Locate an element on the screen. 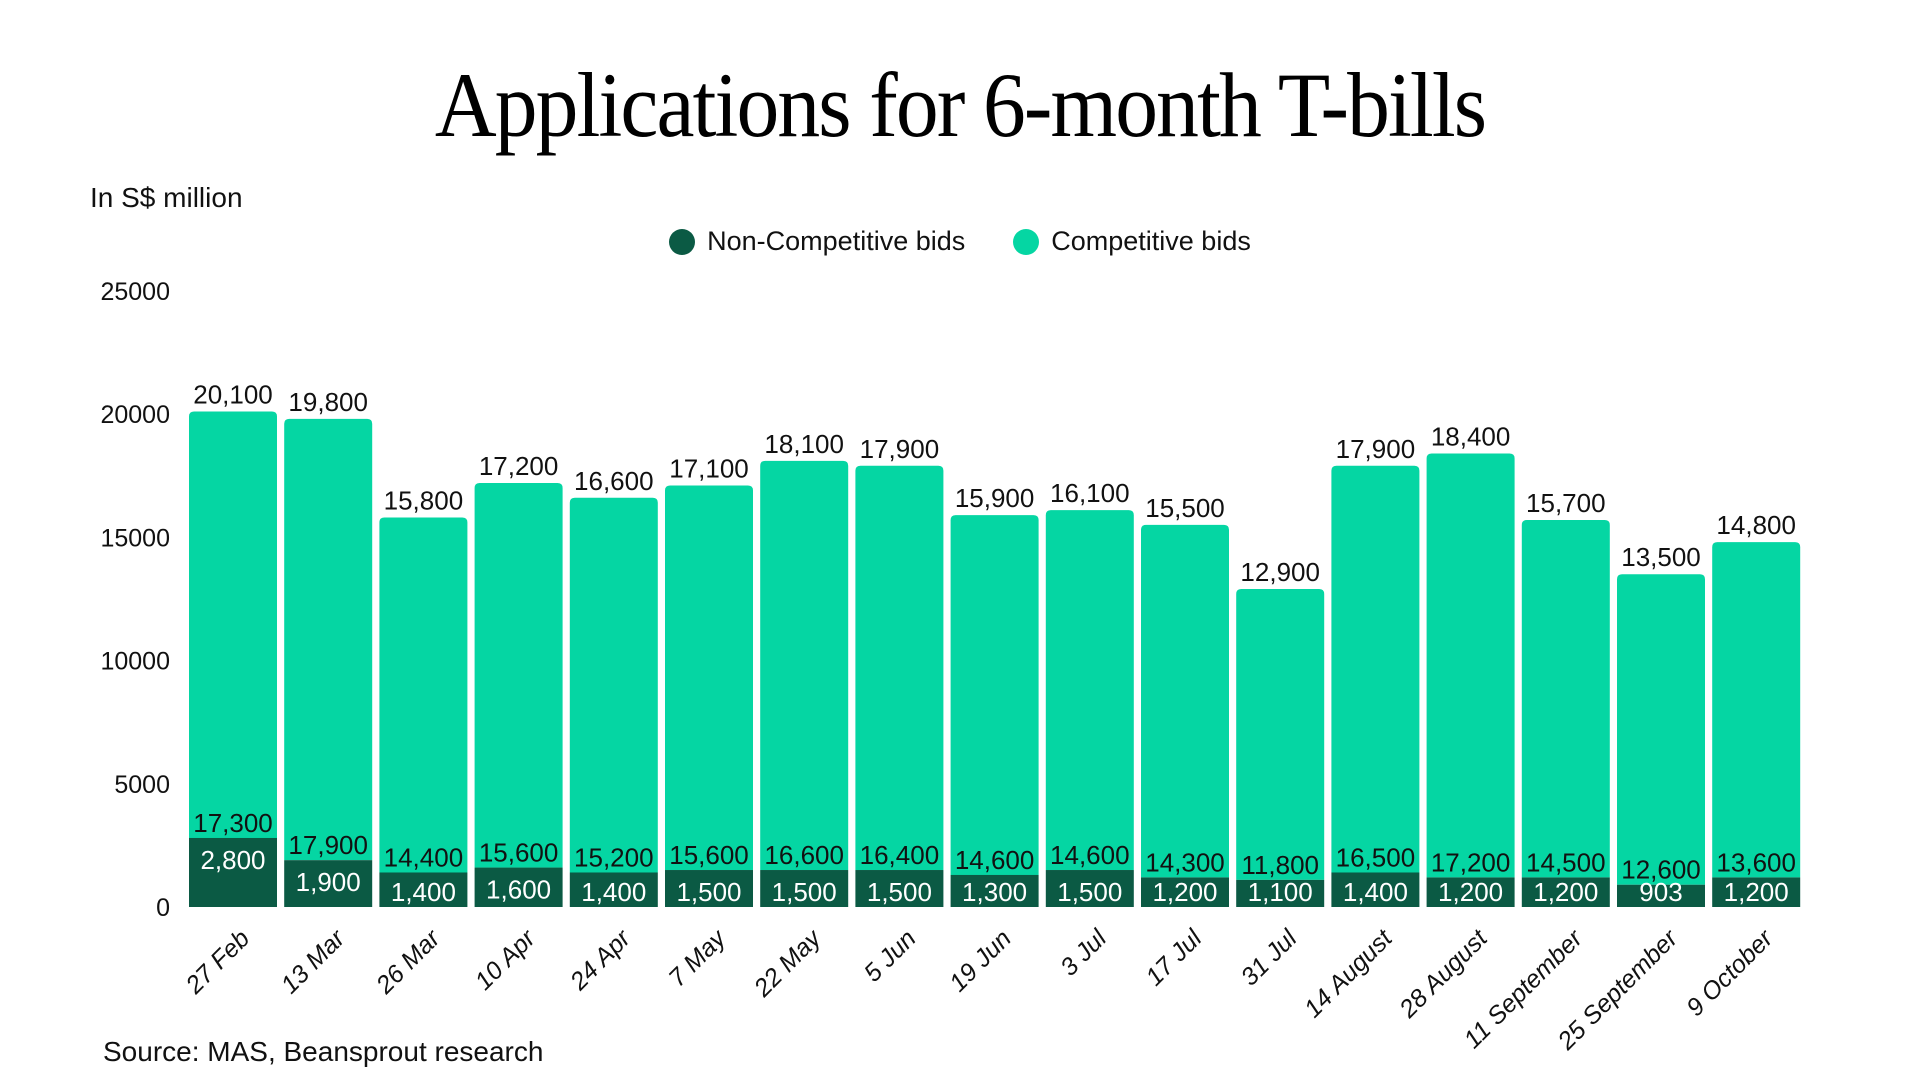  x-tick-label: 17 Jul is located at coordinates (1174, 957).